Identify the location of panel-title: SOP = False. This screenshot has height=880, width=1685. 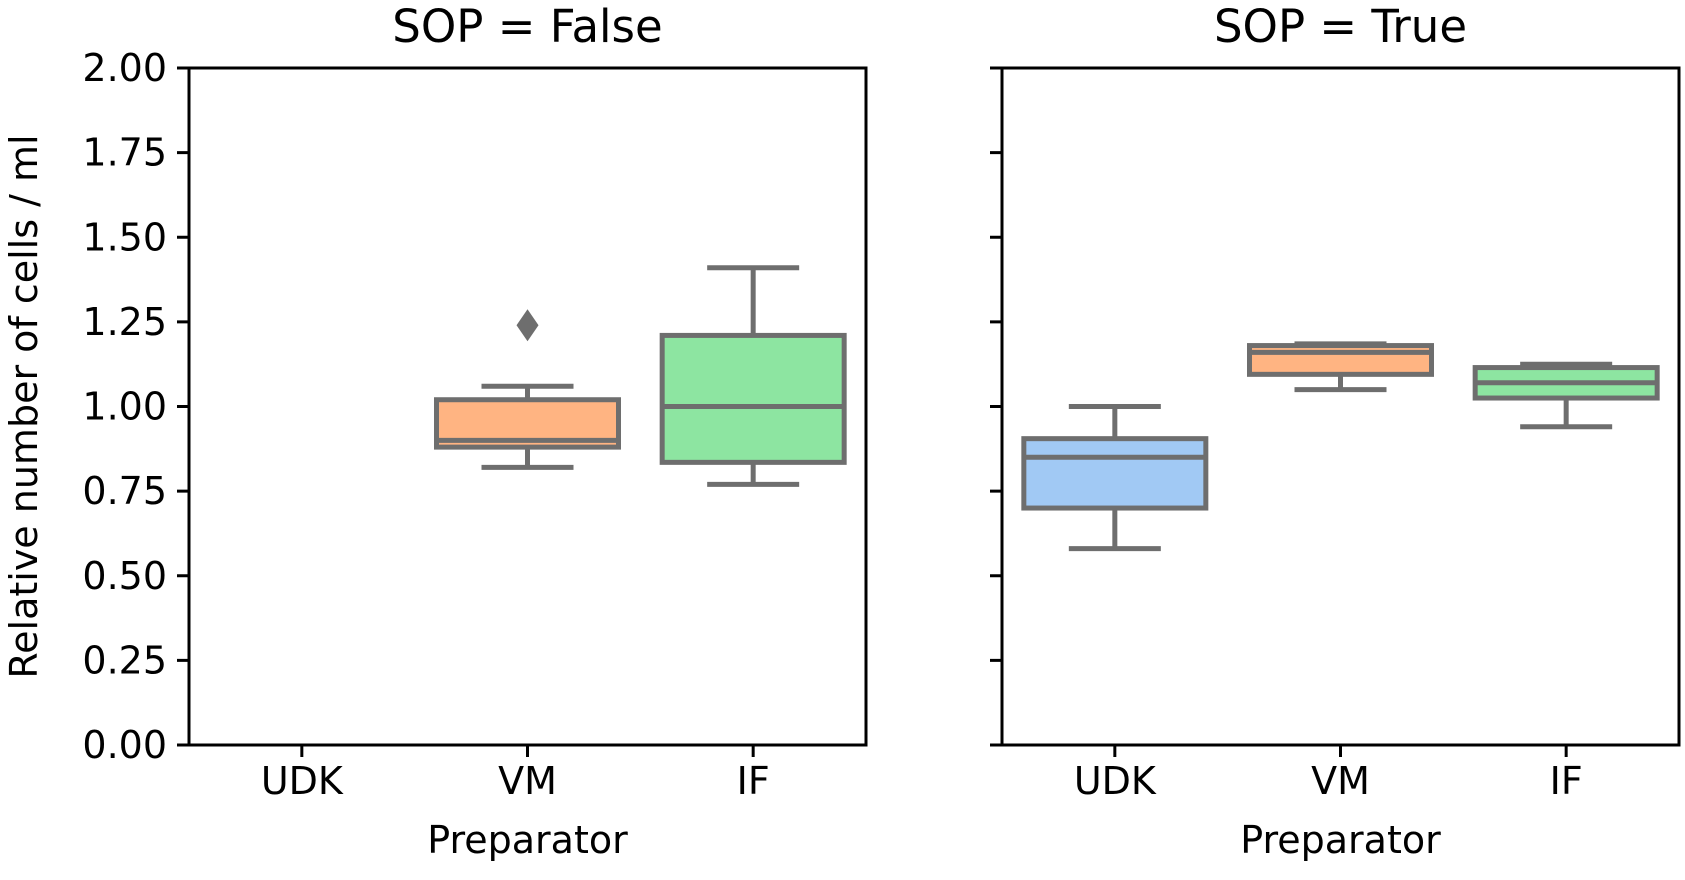
(527, 26).